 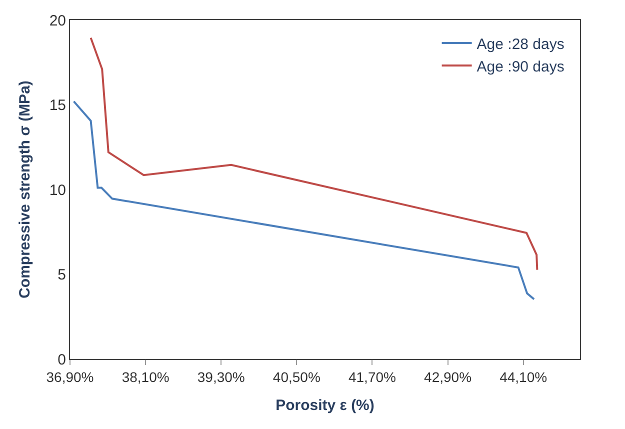 I want to click on y-tick-label: 15, so click(x=57, y=105).